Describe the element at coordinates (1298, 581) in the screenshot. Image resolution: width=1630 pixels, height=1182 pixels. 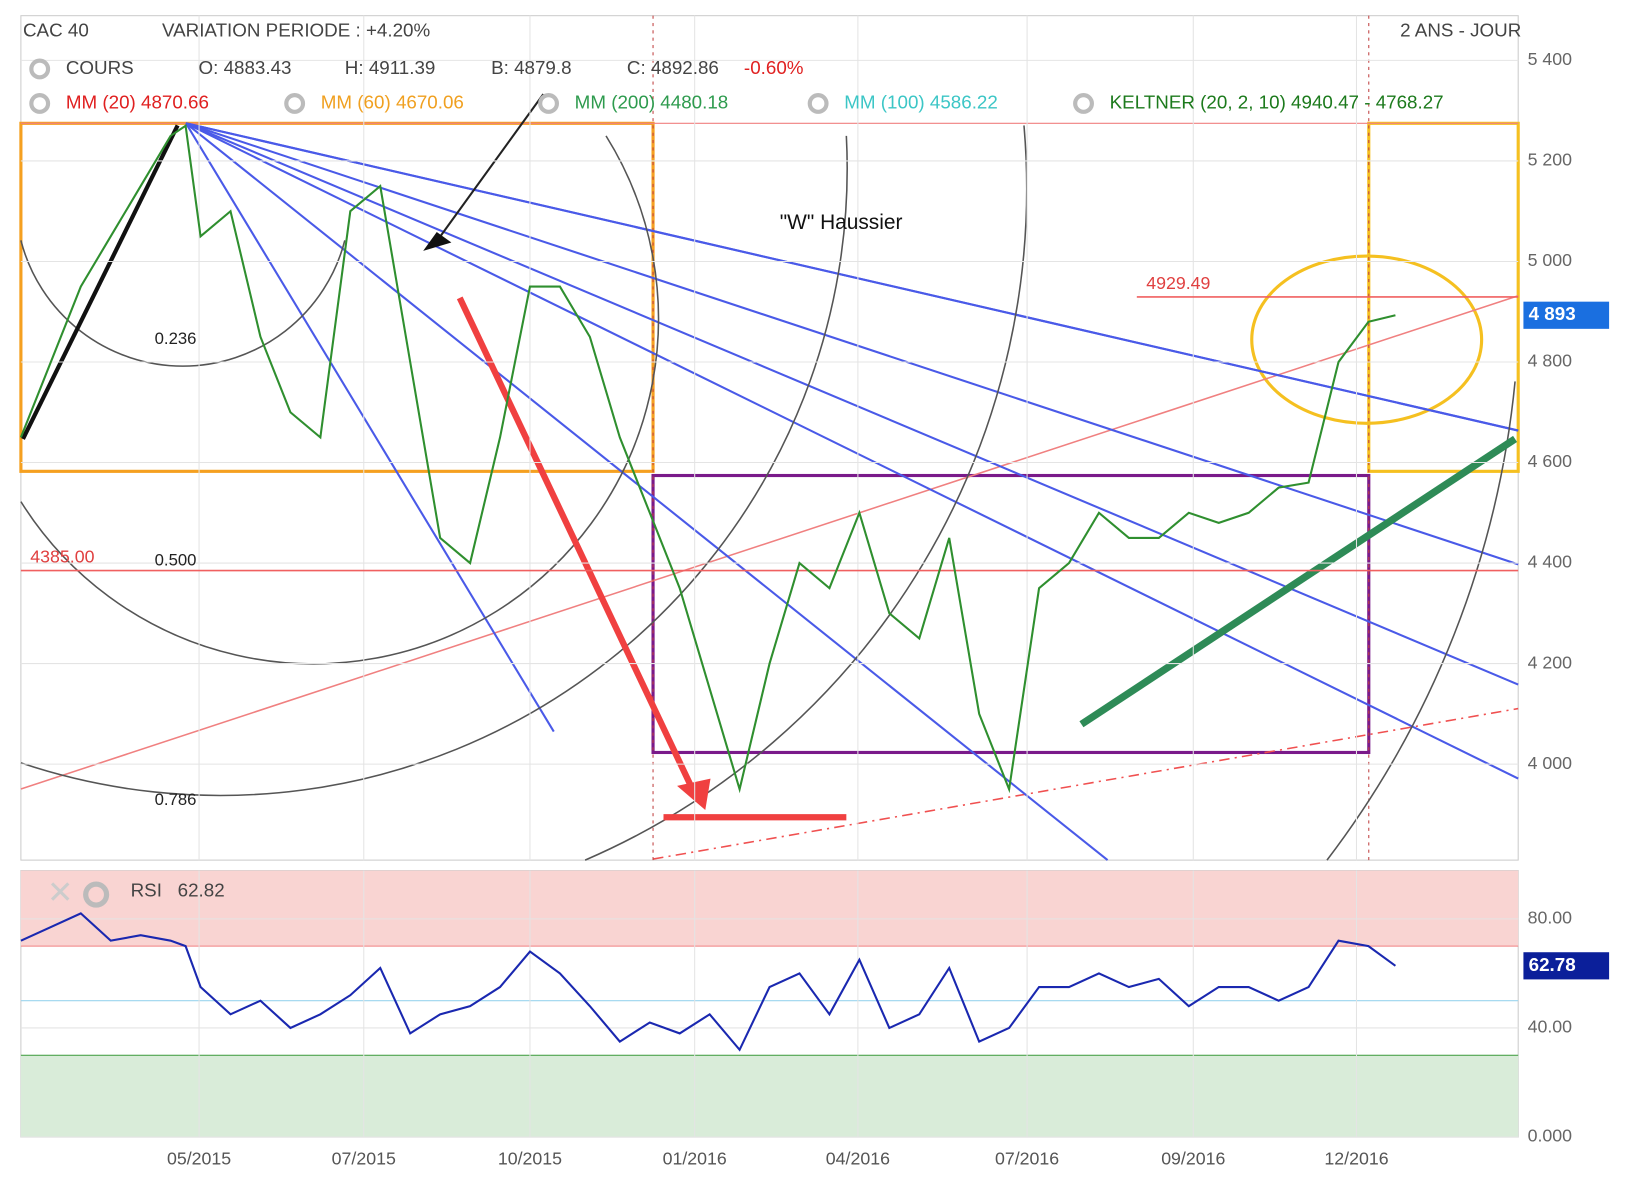
I see `support-line` at that location.